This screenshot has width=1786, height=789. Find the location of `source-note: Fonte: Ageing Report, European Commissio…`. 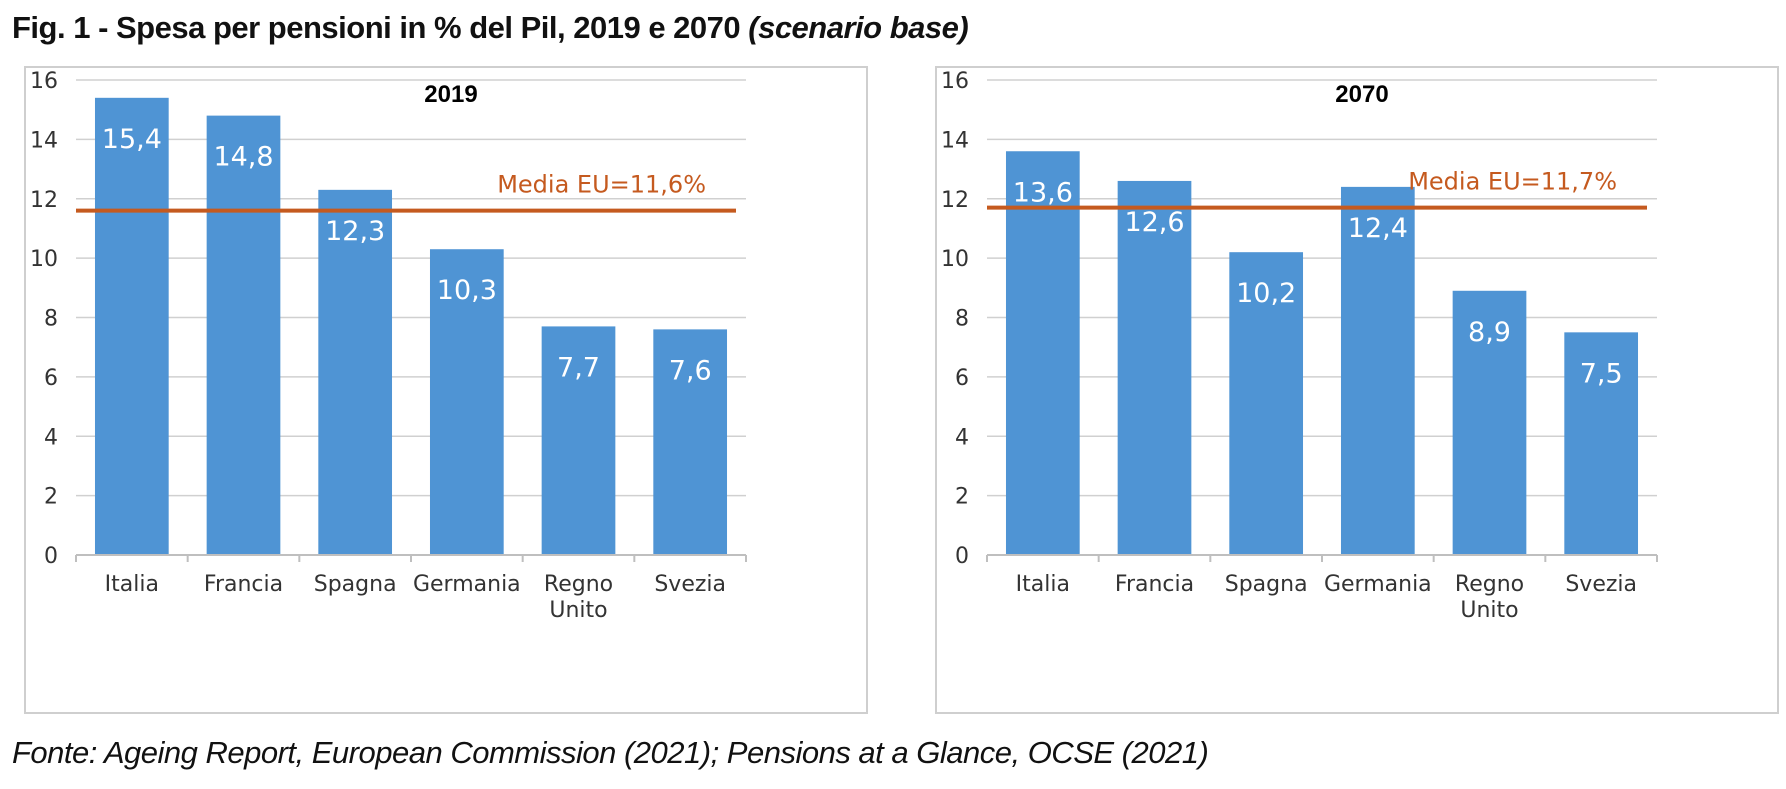

source-note: Fonte: Ageing Report, European Commissio… is located at coordinates (610, 752).